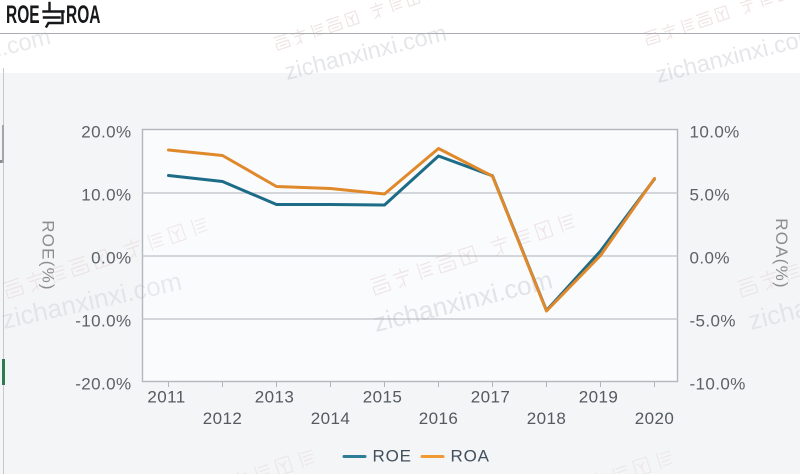 The image size is (800, 474). What do you see at coordinates (710, 195) in the screenshot?
I see `svg-text: 5.0%` at bounding box center [710, 195].